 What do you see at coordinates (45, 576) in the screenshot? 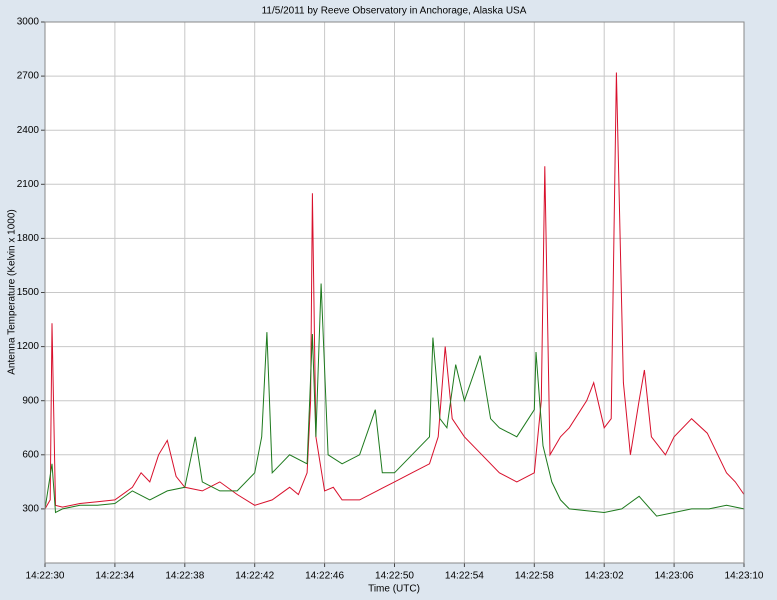
I see `x-tick-label: 14:22:30` at bounding box center [45, 576].